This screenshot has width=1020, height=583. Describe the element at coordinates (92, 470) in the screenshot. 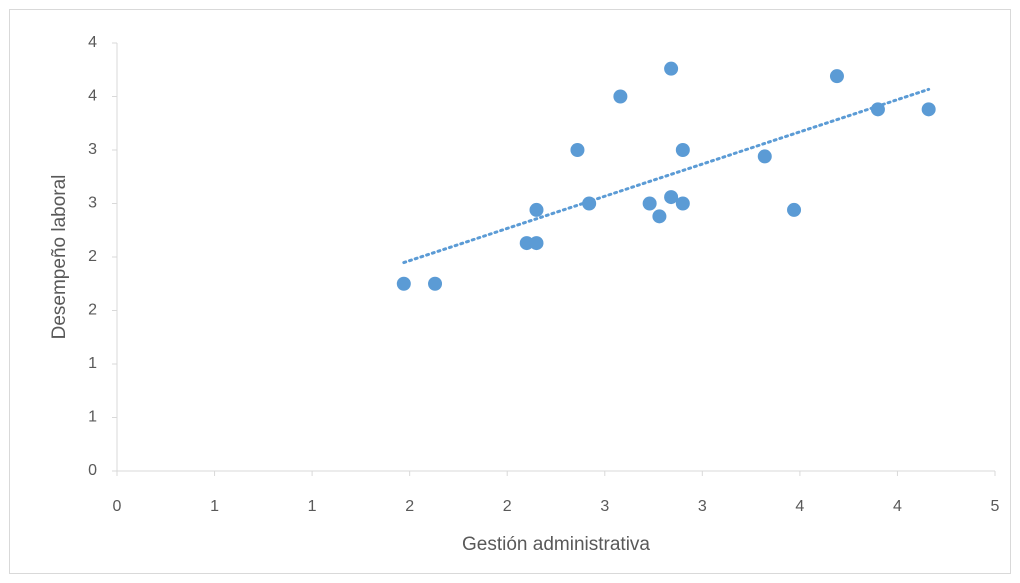

I see `y-tick-label: 0` at that location.